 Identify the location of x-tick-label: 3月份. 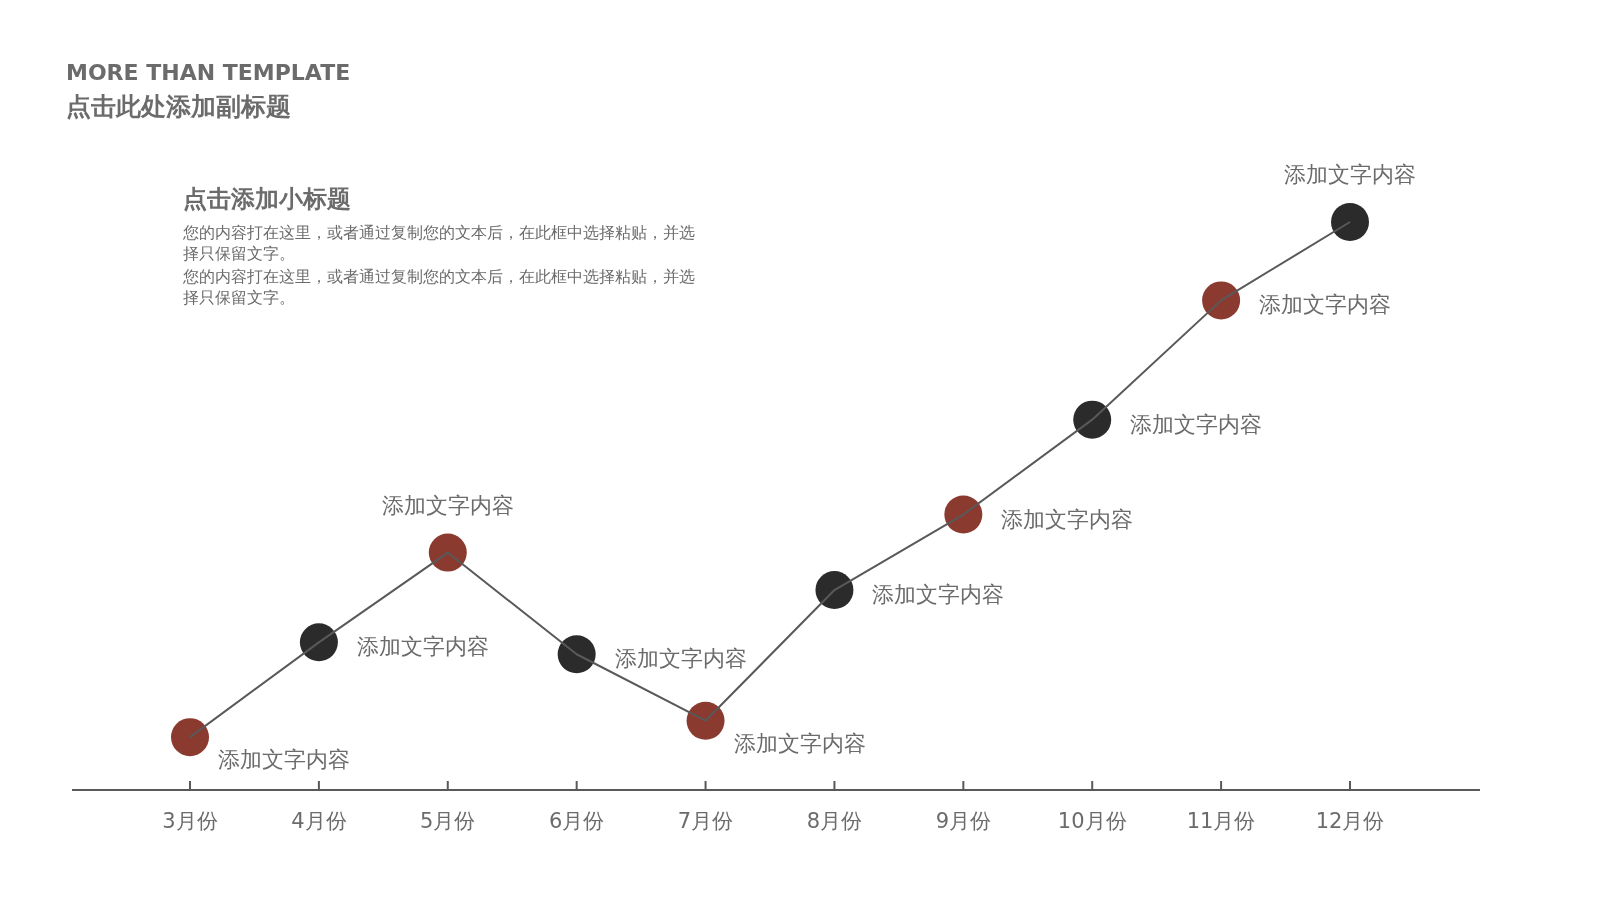
(190, 821).